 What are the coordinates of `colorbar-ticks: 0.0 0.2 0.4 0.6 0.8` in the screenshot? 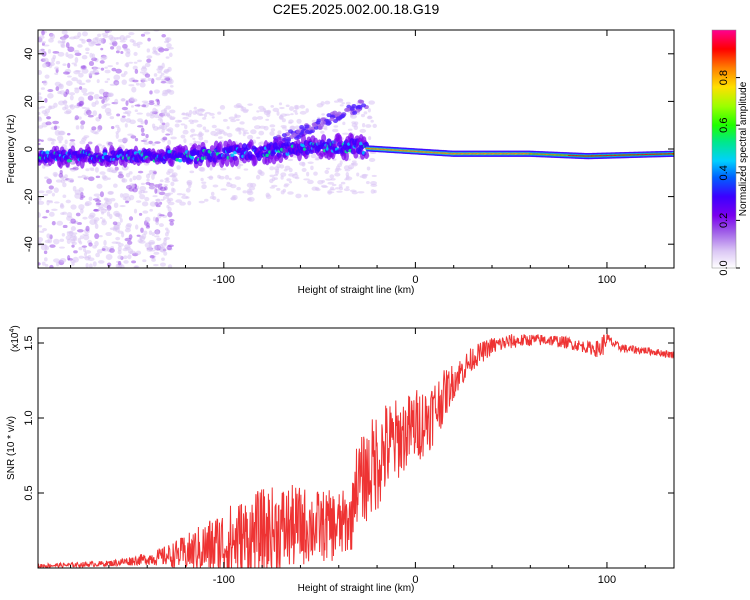 It's located at (729, 173).